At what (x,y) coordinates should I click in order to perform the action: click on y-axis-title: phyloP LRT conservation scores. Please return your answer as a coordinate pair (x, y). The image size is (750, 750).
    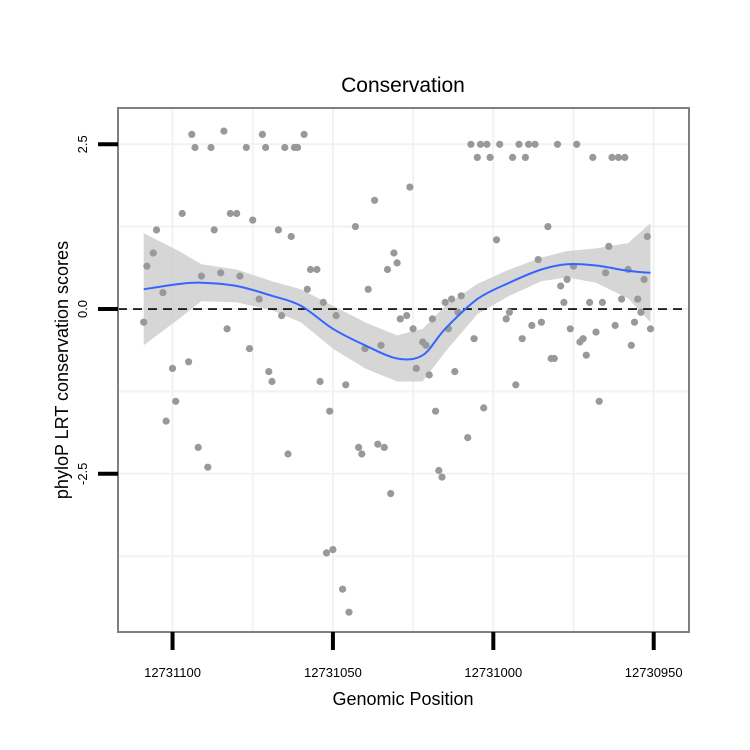
    Looking at the image, I should click on (62, 370).